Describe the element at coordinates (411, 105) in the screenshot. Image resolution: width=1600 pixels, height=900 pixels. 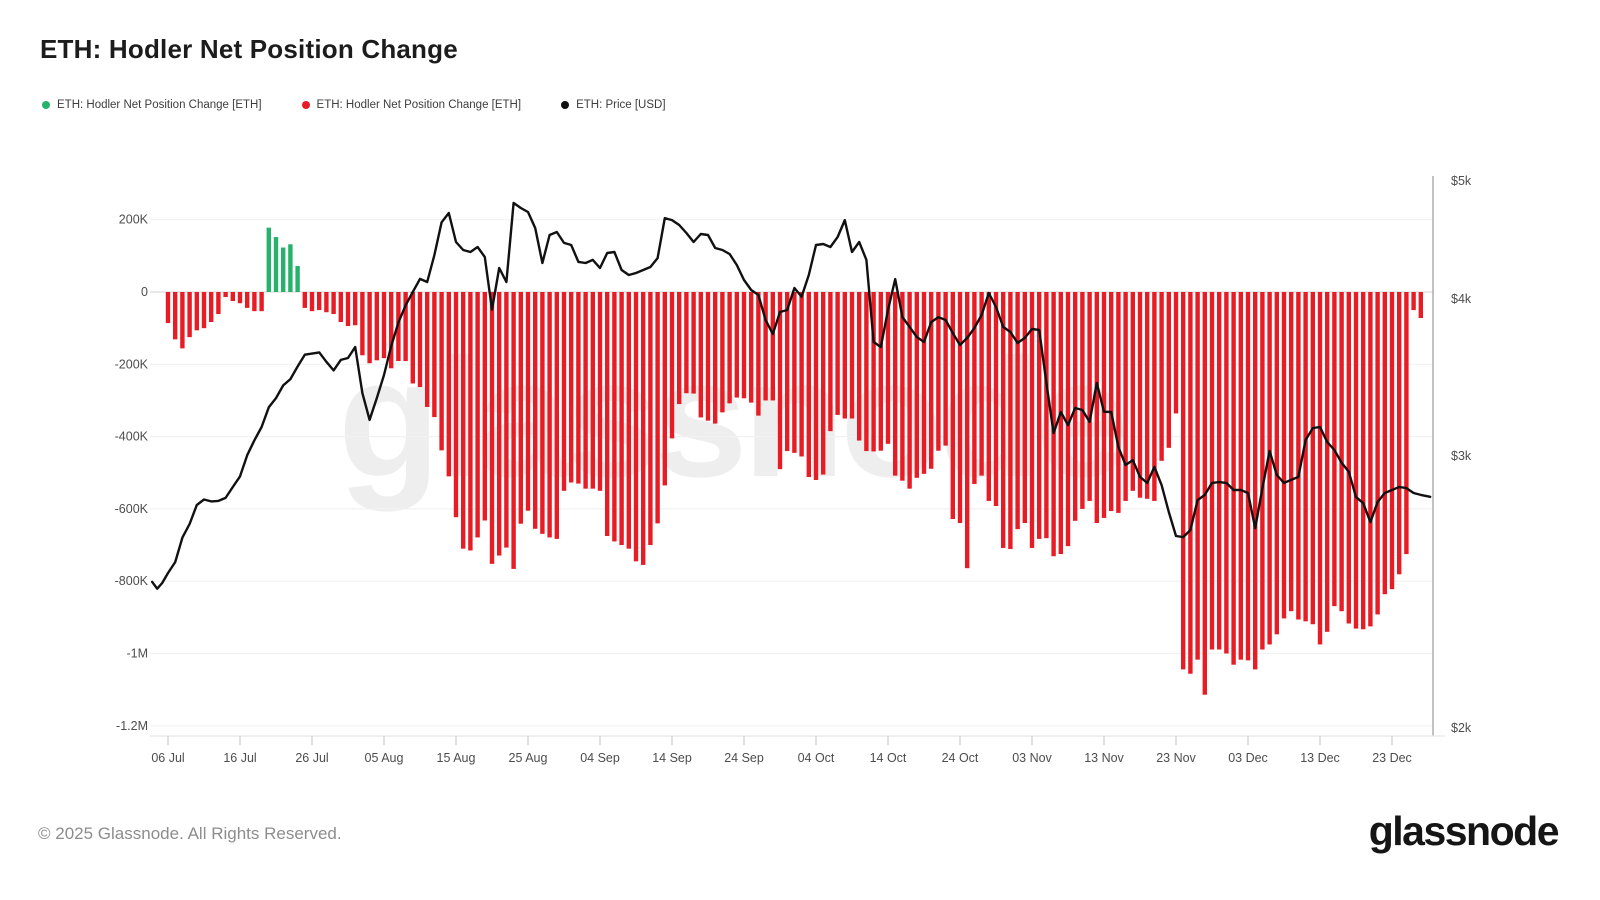
I see `legend-item-1: ETH: Hodler Net Position Change [ETH]` at that location.